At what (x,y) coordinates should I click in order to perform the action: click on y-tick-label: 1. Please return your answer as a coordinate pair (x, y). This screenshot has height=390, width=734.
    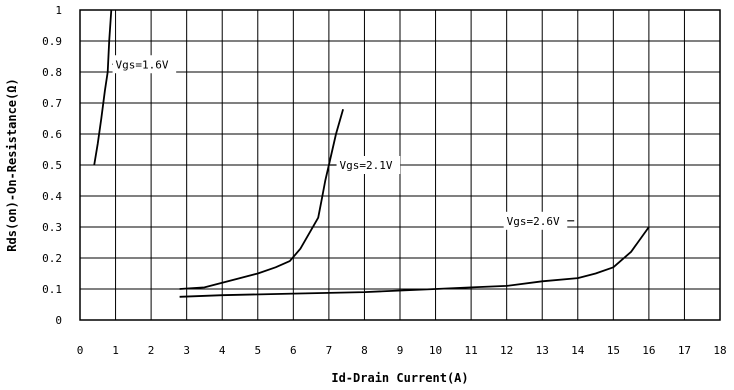
    Looking at the image, I should click on (58, 10).